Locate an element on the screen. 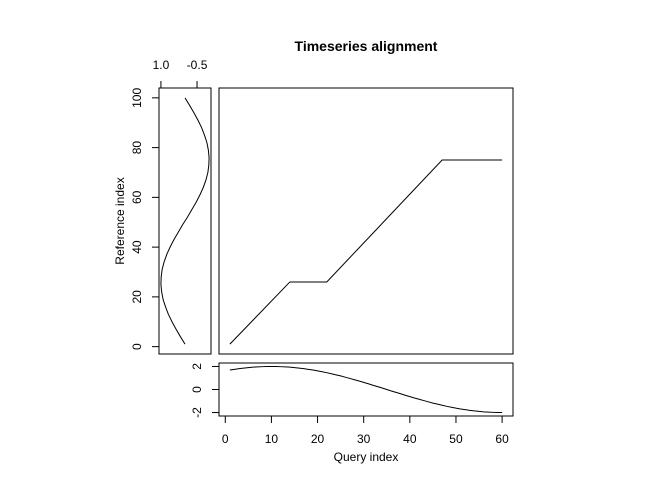 The height and width of the screenshot is (480, 672). x-tick-label: 20 is located at coordinates (318, 439).